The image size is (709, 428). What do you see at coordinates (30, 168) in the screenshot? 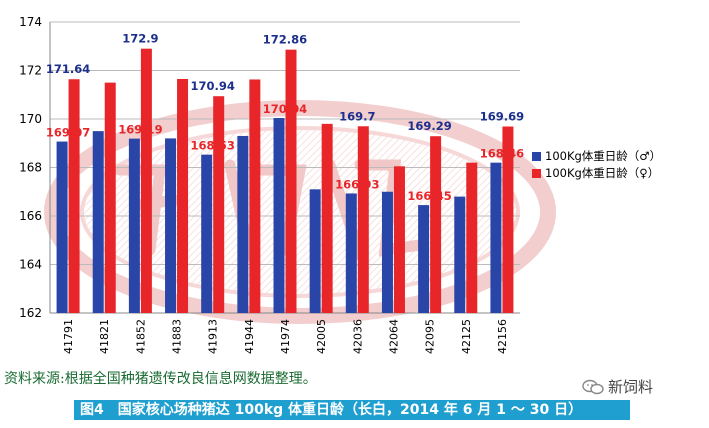
I see `y-tick-label: 168` at bounding box center [30, 168].